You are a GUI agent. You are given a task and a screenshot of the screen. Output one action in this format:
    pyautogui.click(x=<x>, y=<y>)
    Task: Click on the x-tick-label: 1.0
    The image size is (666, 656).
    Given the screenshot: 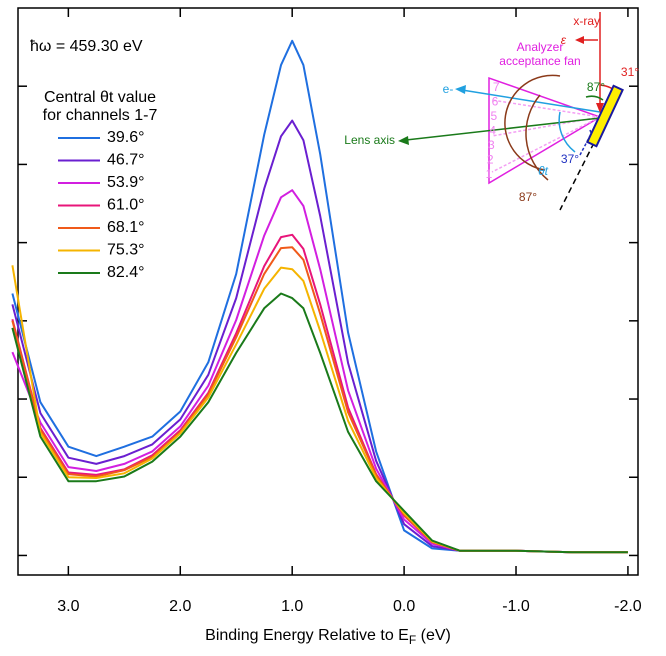 What is the action you would take?
    pyautogui.click(x=292, y=606)
    